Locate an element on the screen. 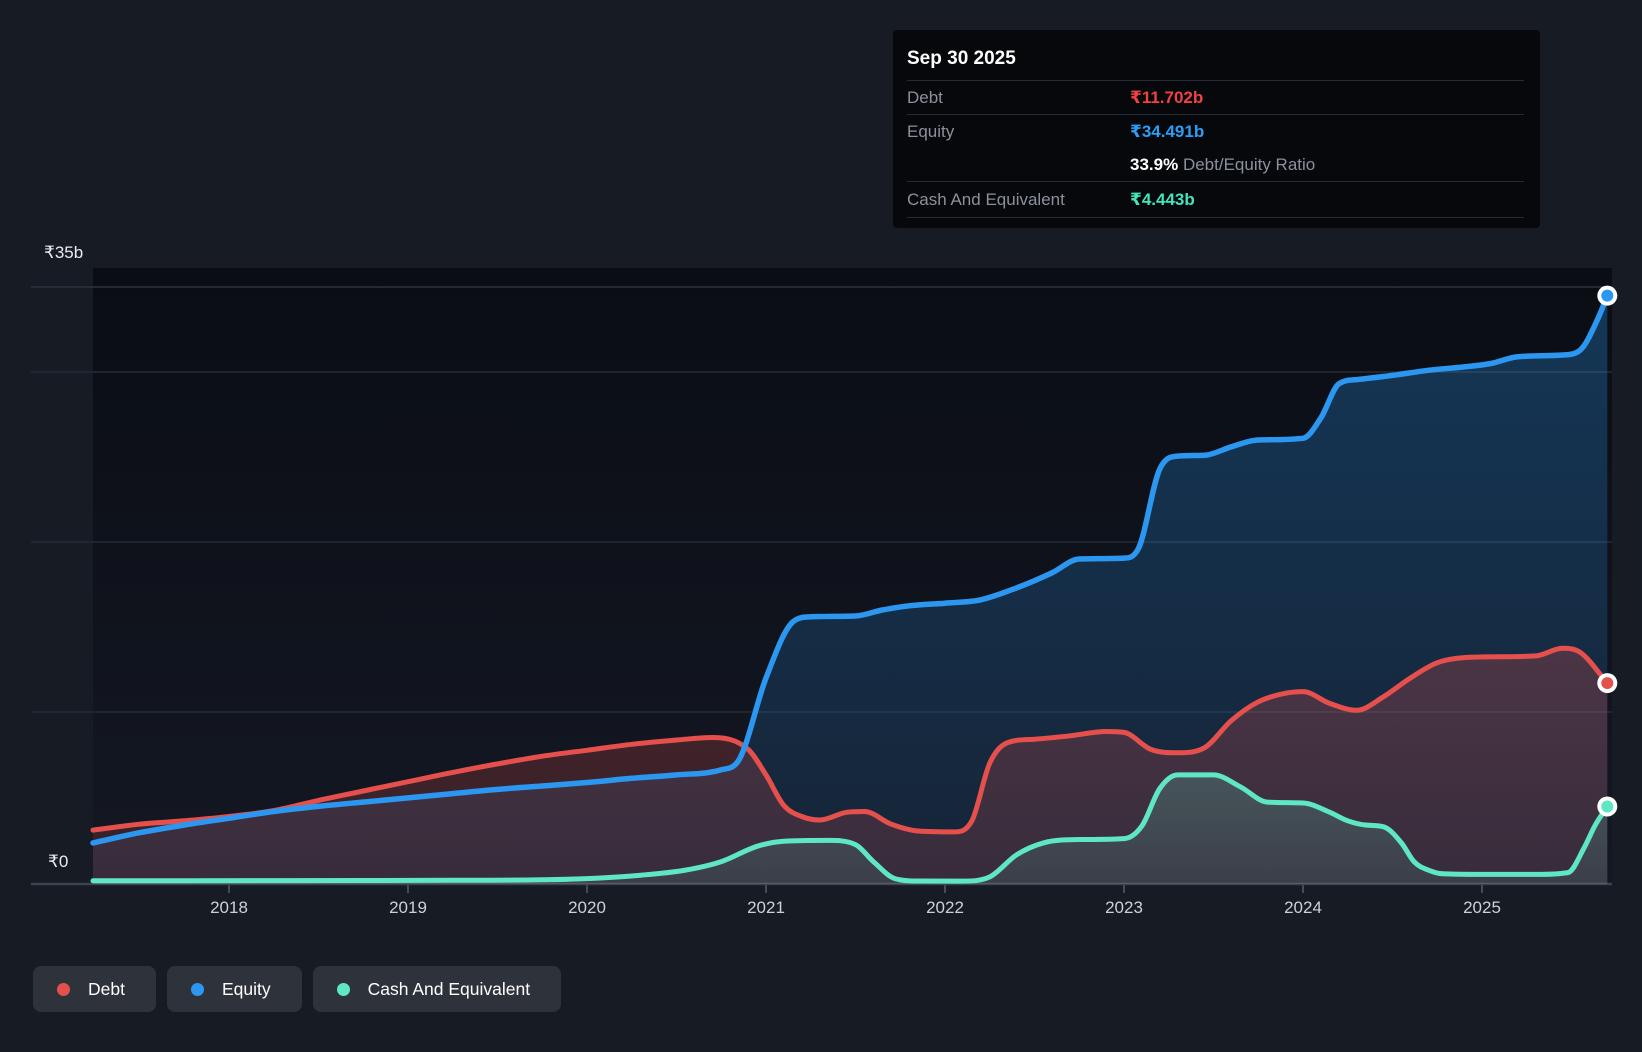 The width and height of the screenshot is (1642, 1052). equity-end-dot is located at coordinates (1607, 295).